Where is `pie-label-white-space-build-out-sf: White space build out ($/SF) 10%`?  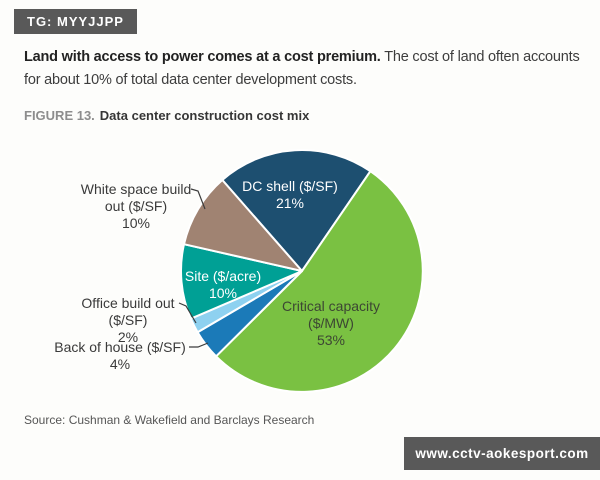 pie-label-white-space-build-out-sf: White space build out ($/SF) 10% is located at coordinates (136, 206).